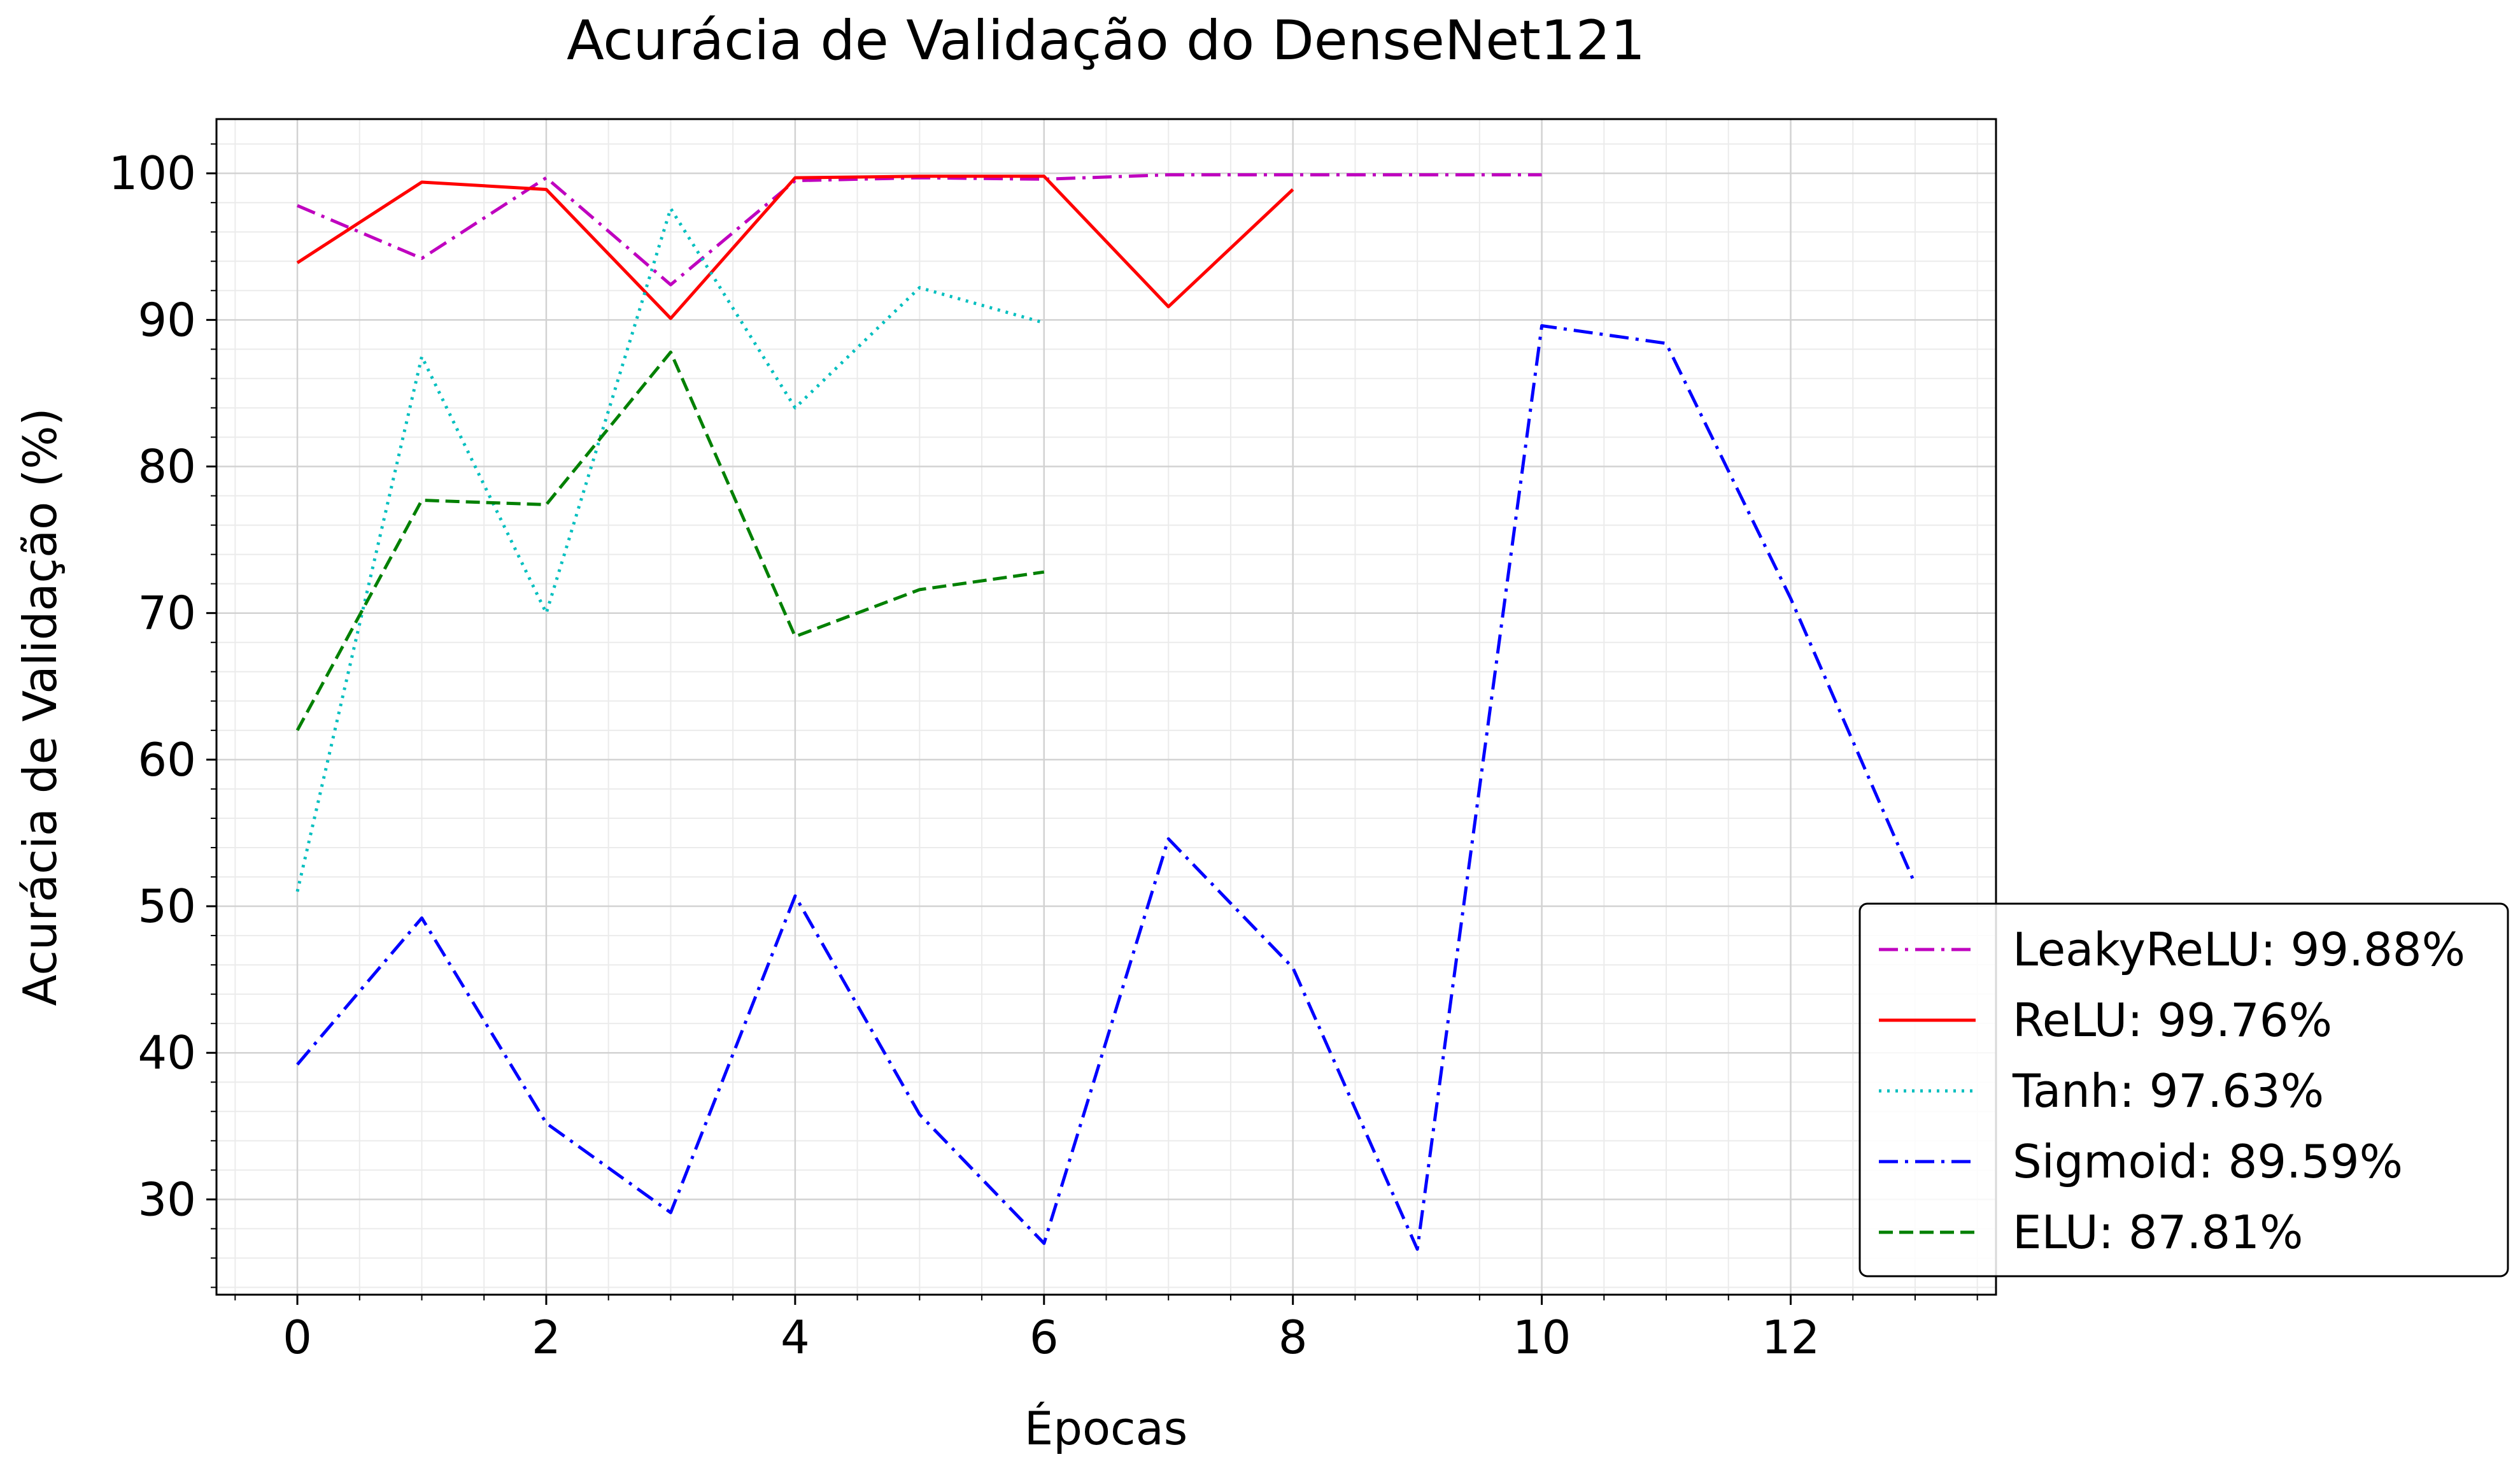  Describe the element at coordinates (1106, 41) in the screenshot. I see `chart-title: Acurácia de Validação do DenseNet121` at that location.